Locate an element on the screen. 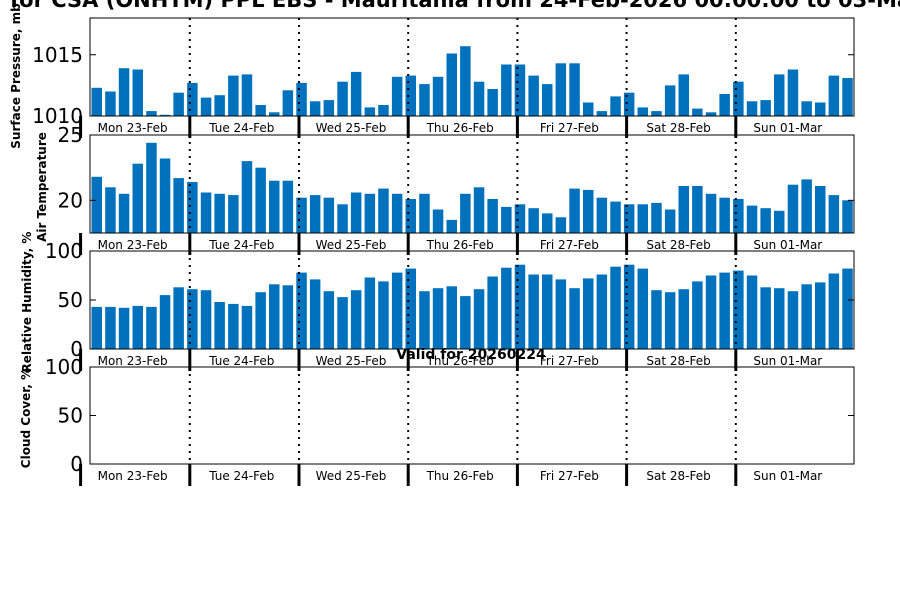 The width and height of the screenshot is (900, 600). y-axis-label: Cloud Cover, % is located at coordinates (26, 418).